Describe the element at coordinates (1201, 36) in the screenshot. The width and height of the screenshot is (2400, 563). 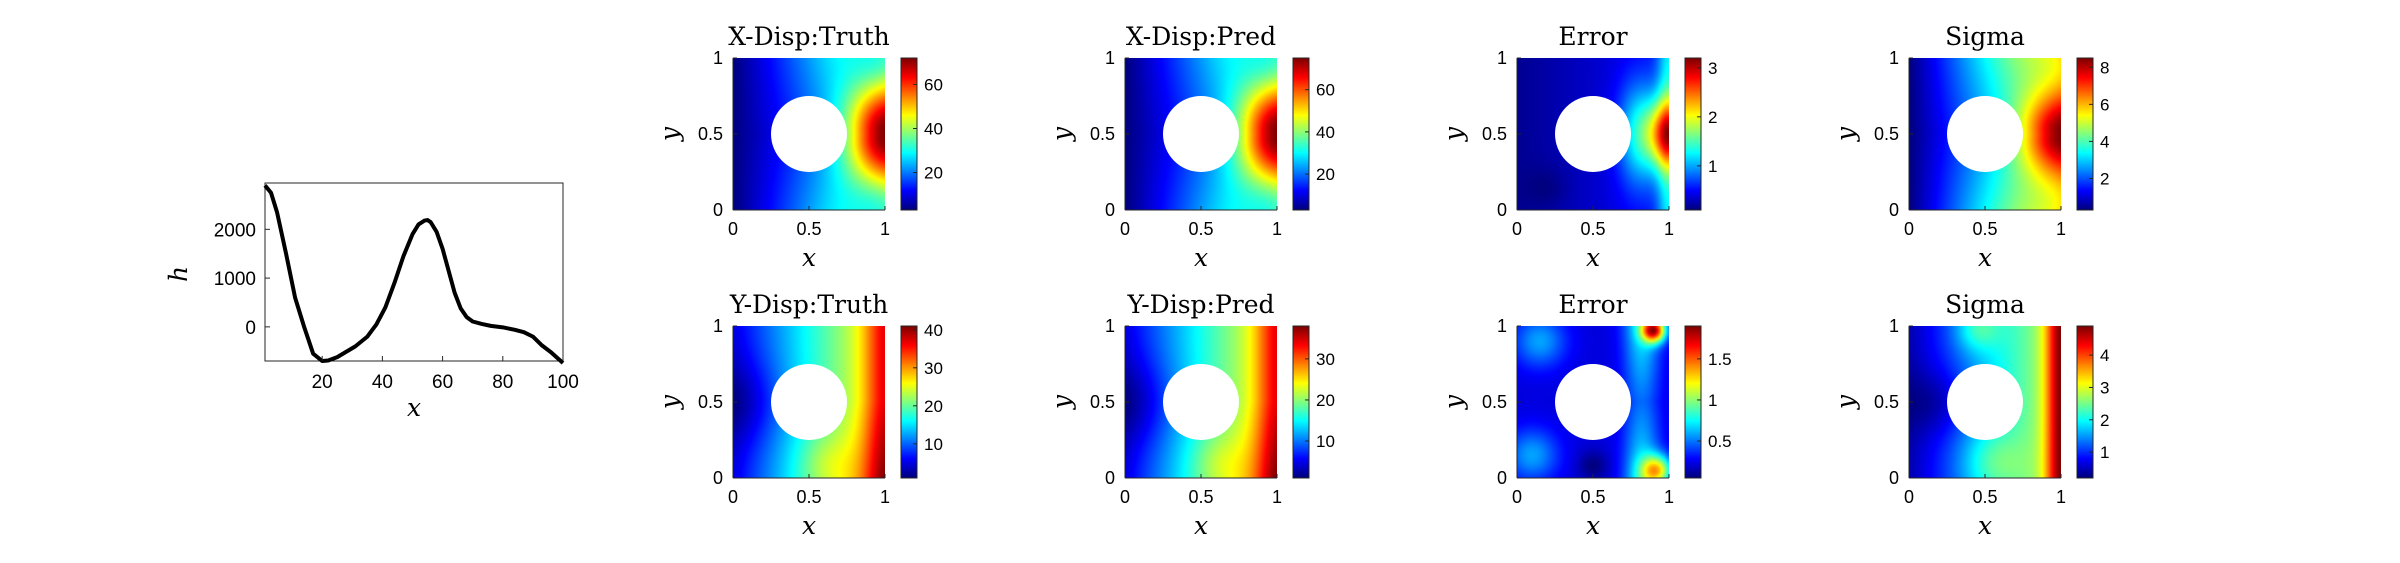
I see `panel-title: X-Disp:Pred` at that location.